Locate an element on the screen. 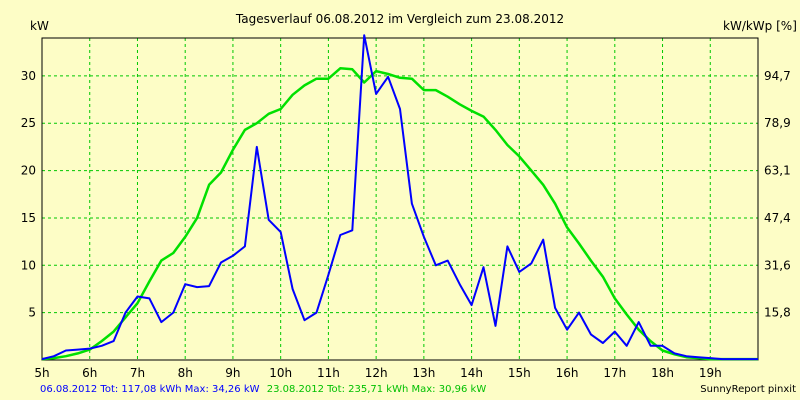 The image size is (800, 400). x-tick-label: 15h is located at coordinates (519, 373).